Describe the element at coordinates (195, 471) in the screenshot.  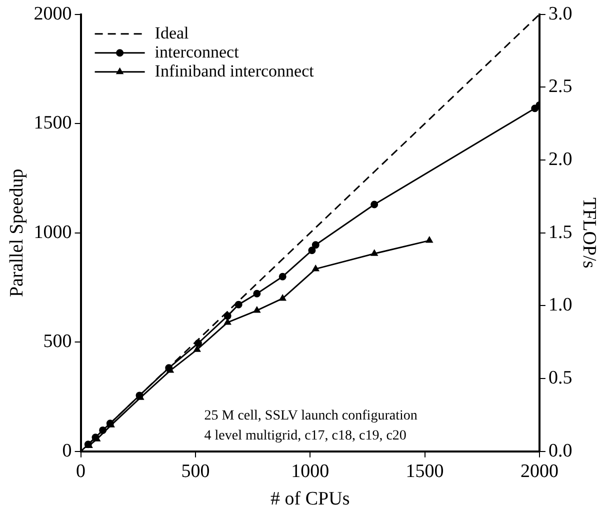
I see `x-tick-label: 500` at that location.